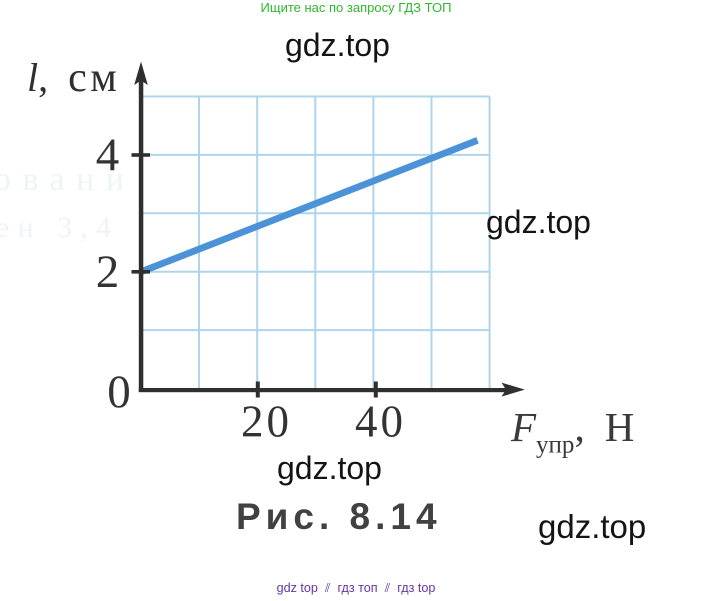 The width and height of the screenshot is (712, 601). I want to click on svg-text: 0, so click(119, 392).